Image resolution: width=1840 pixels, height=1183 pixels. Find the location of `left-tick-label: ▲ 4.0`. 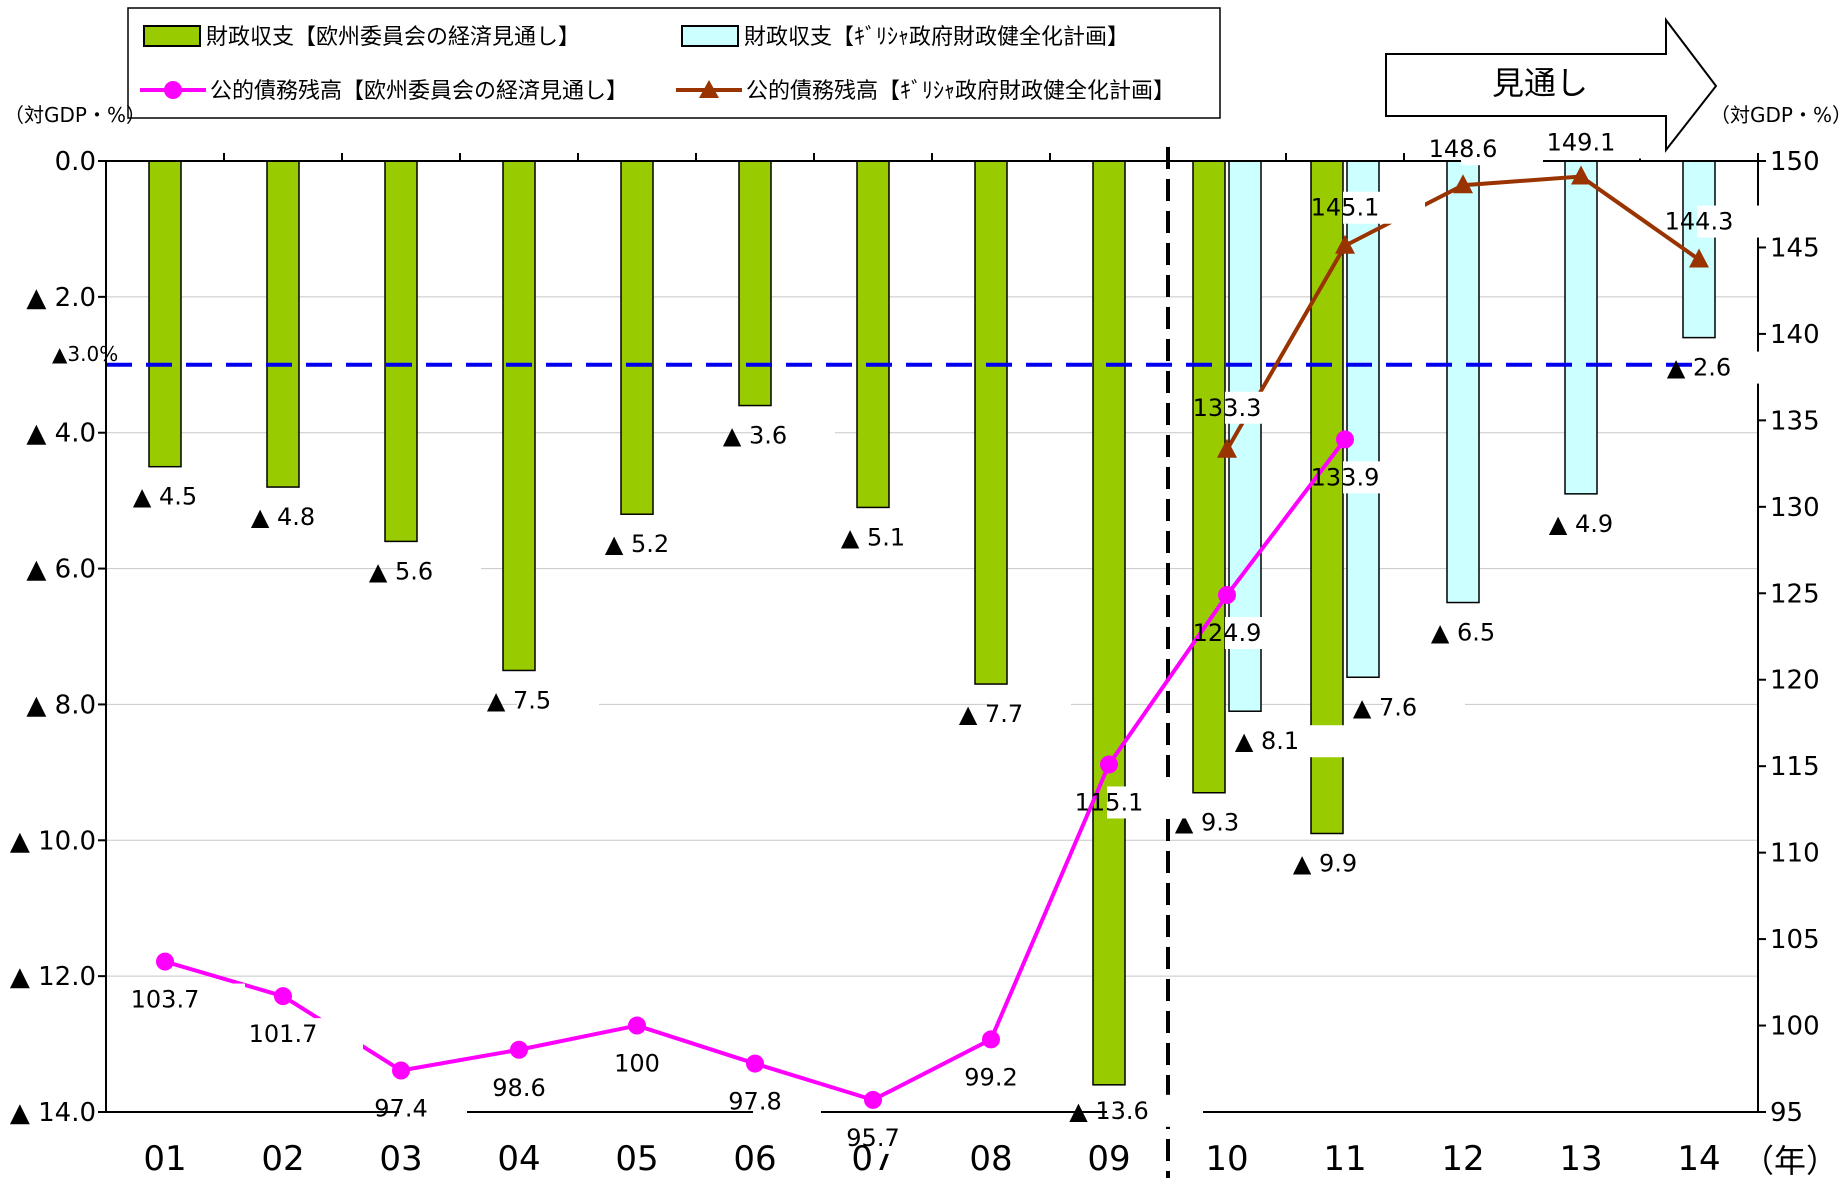

left-tick-label: ▲ 4.0 is located at coordinates (61, 434).